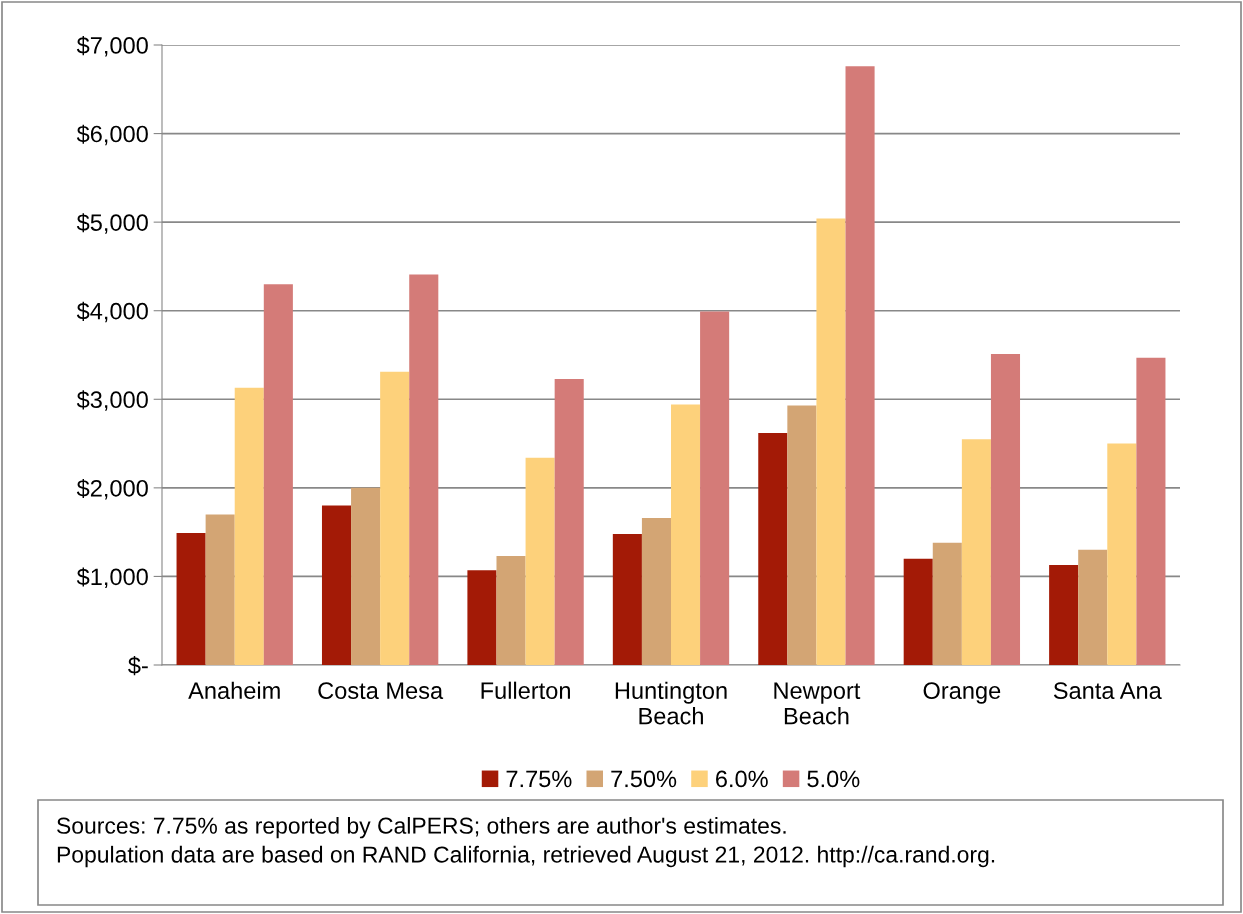  Describe the element at coordinates (112, 400) in the screenshot. I see `y-tick-label: $3,000` at that location.